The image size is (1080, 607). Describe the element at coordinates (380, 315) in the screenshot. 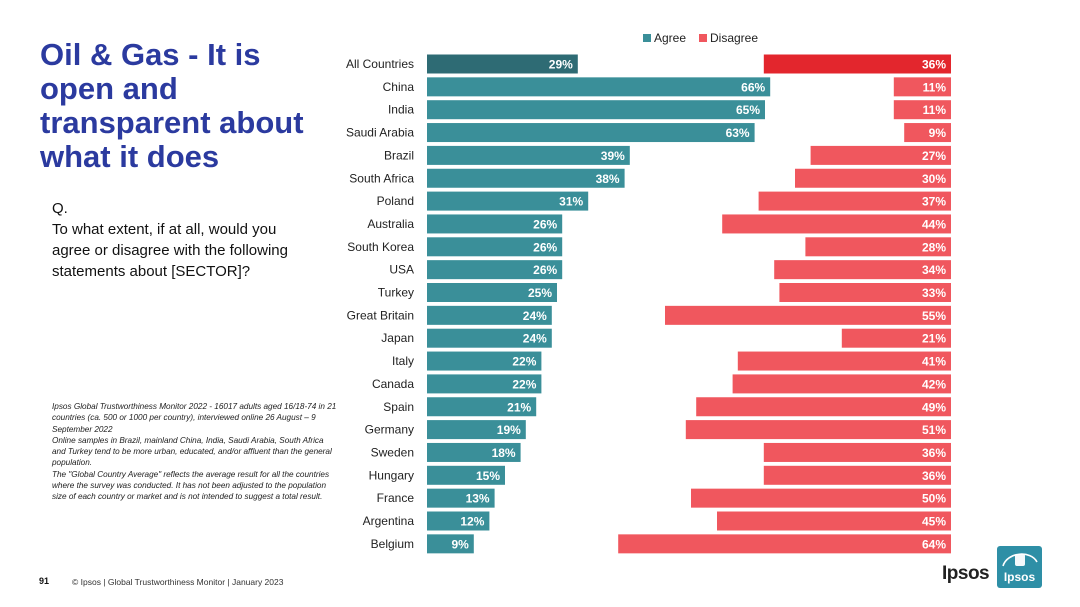

I see `category-label-great-britain: Great Britain` at that location.